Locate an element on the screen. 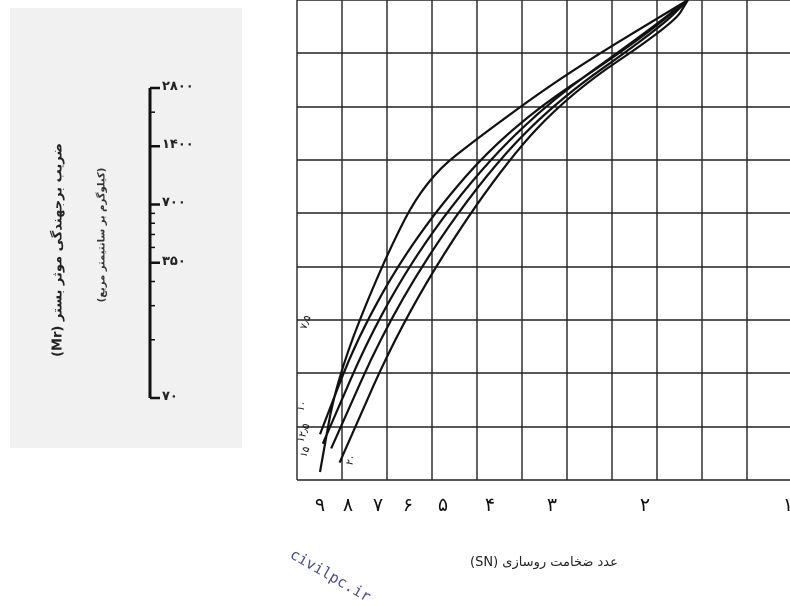 This screenshot has height=606, width=790. scale-tick-label: ۱۴۰۰ is located at coordinates (178, 145).